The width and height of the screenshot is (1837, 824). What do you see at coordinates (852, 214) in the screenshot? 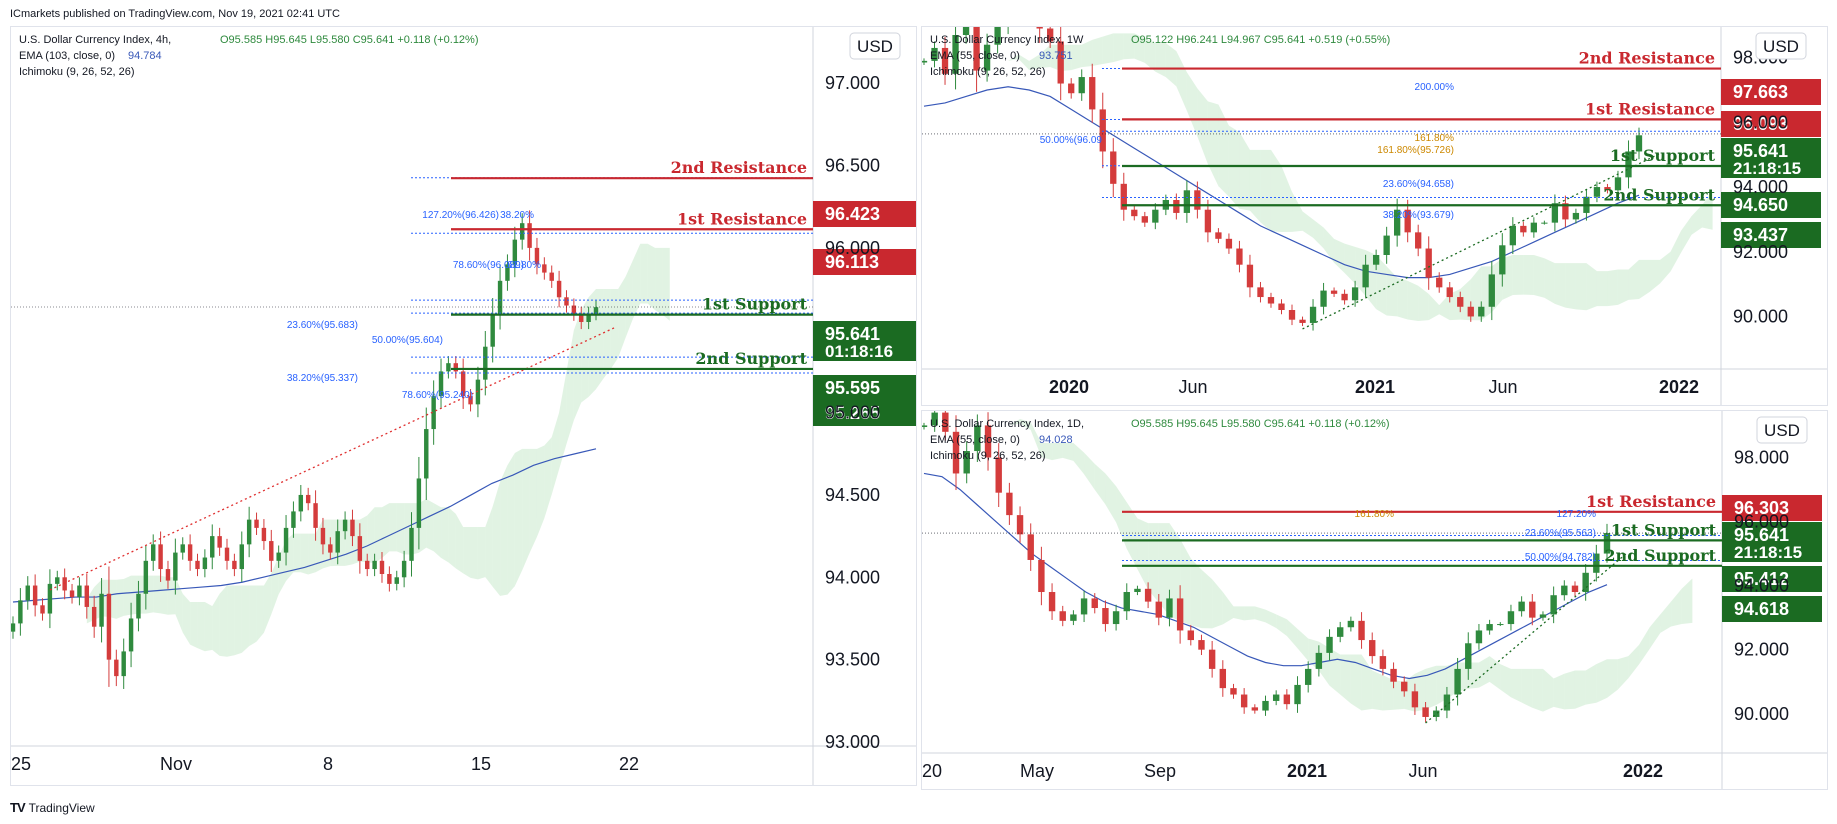
I see `price-tag-value: 96.423` at bounding box center [852, 214].